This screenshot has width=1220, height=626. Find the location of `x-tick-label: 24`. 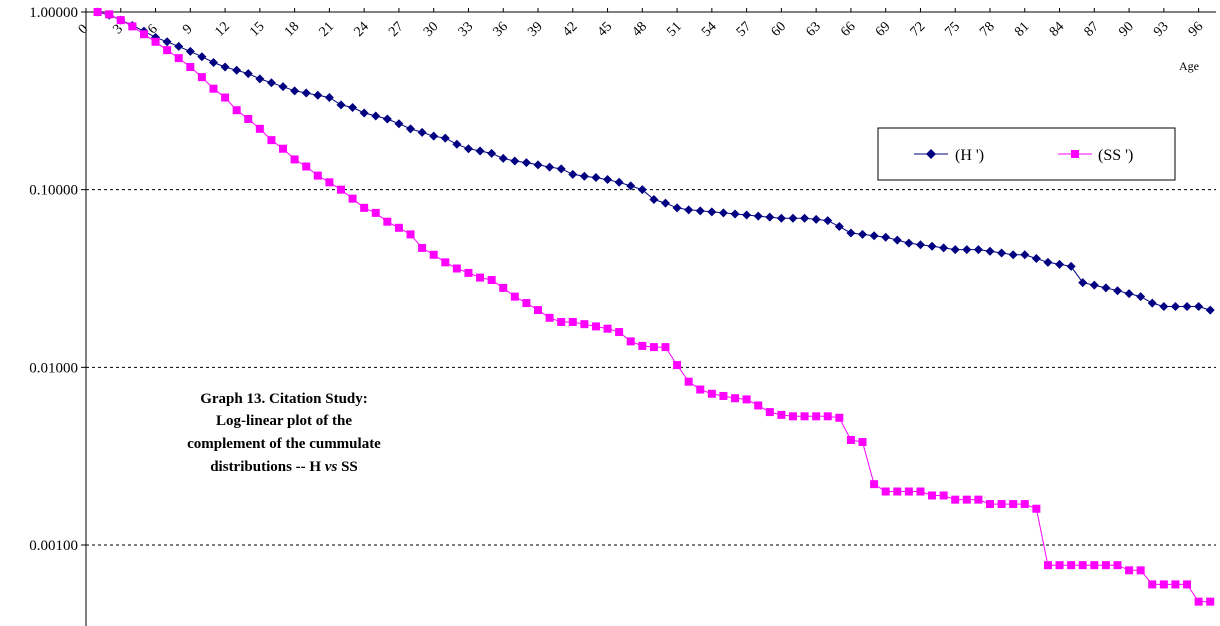

x-tick-label: 24 is located at coordinates (361, 29).